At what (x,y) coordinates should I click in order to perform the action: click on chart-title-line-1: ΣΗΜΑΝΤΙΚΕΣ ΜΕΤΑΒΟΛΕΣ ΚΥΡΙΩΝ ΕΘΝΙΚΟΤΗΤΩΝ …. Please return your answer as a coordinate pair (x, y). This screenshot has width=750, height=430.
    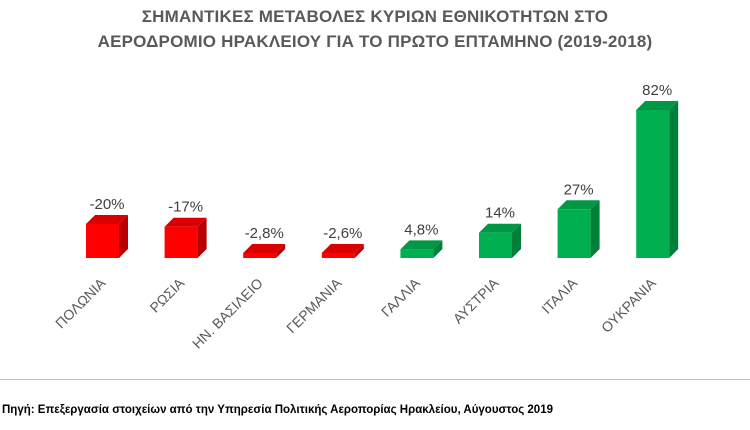
    Looking at the image, I should click on (375, 16).